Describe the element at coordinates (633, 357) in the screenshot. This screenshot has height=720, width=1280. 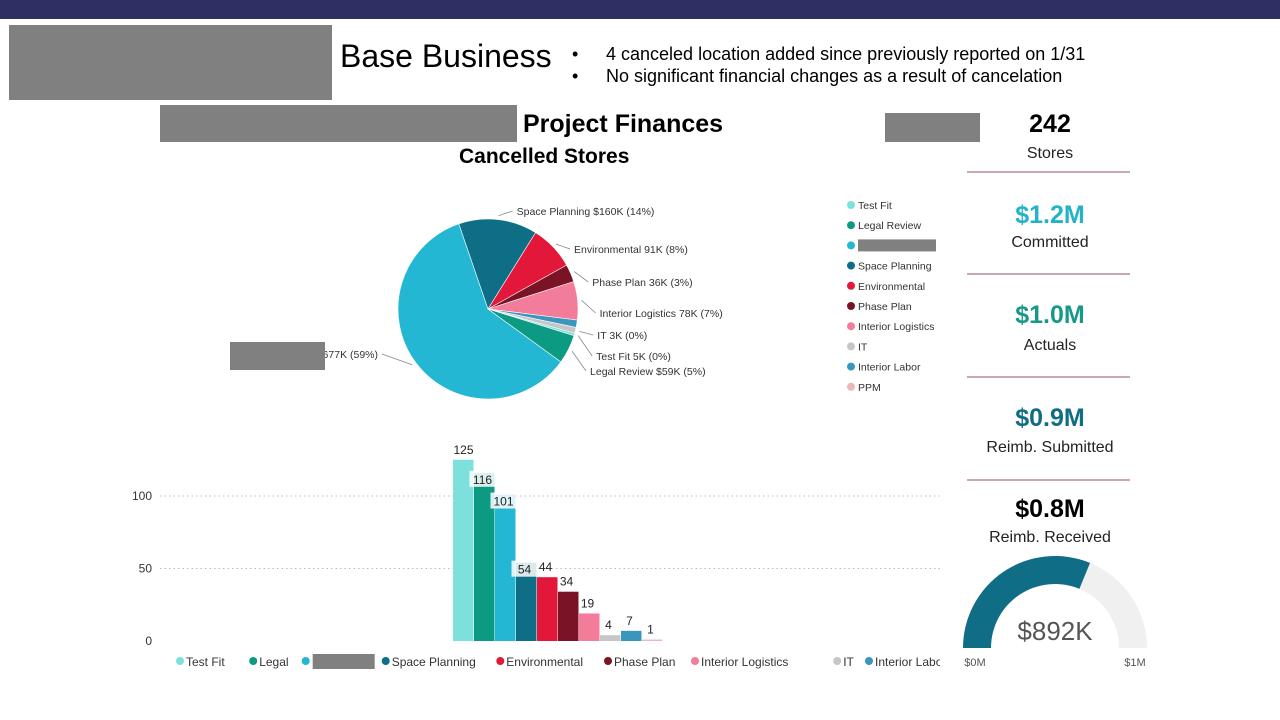
I see `pie-data-label: Test Fit 5K (0%)` at that location.